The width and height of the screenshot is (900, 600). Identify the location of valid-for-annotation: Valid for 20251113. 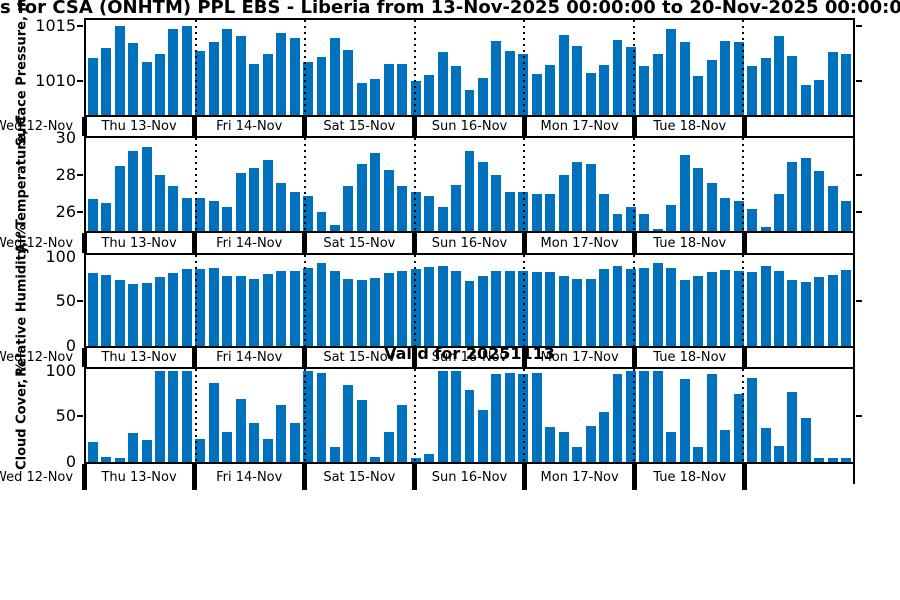
(469, 353).